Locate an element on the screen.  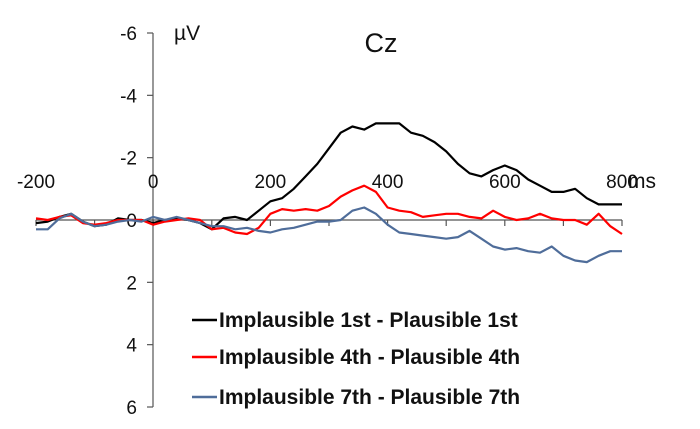
x-tick-label: -200 is located at coordinates (36, 182).